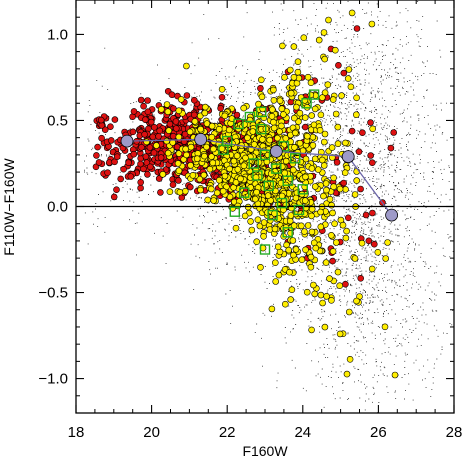 This screenshot has height=463, width=463. I want to click on x-axis-label: F160W, so click(265, 451).